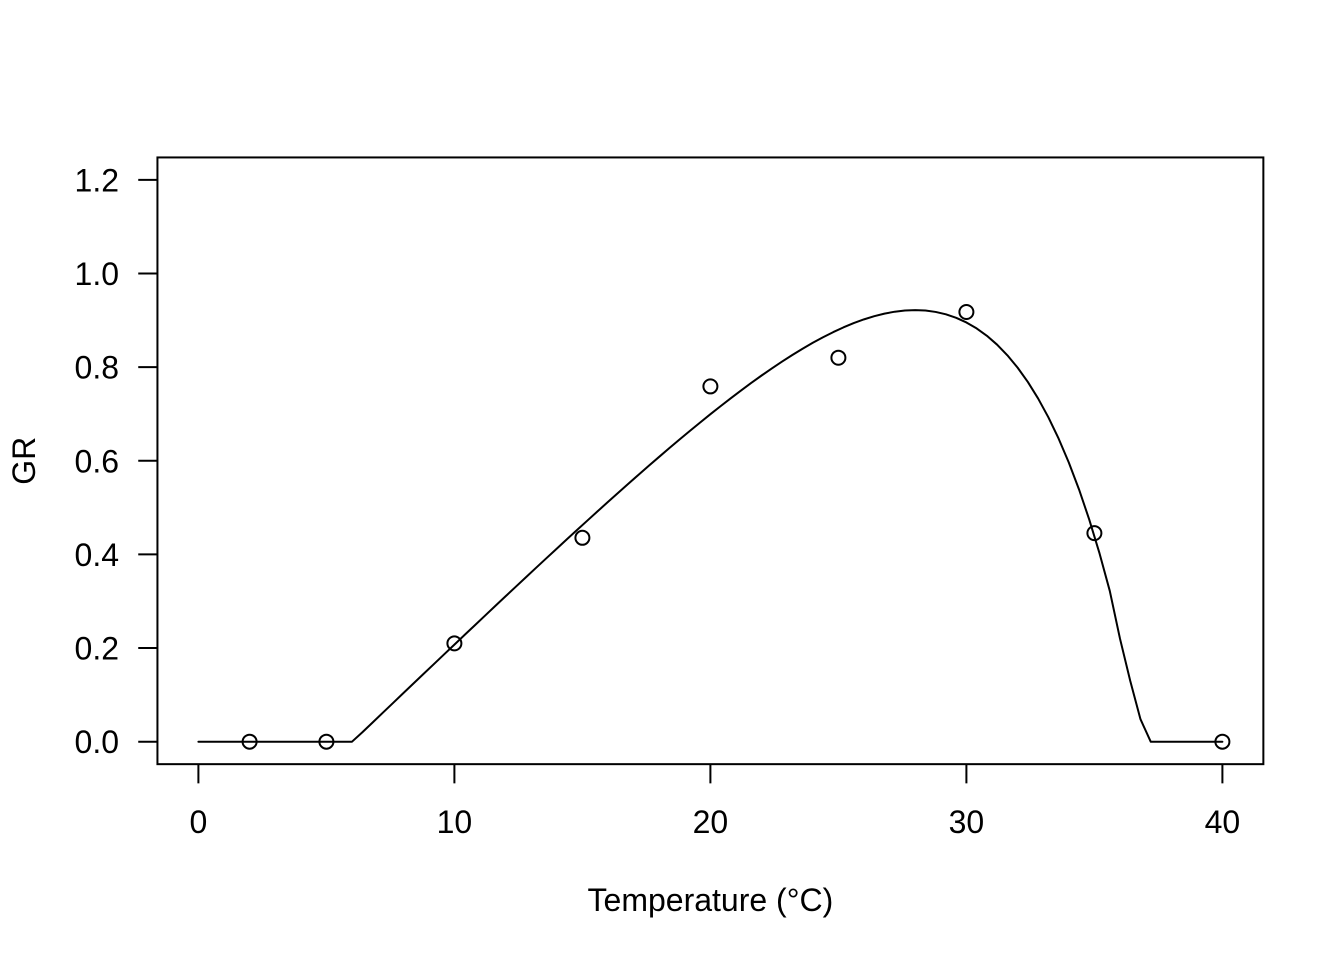  I want to click on svg-text: 0, so click(199, 822).